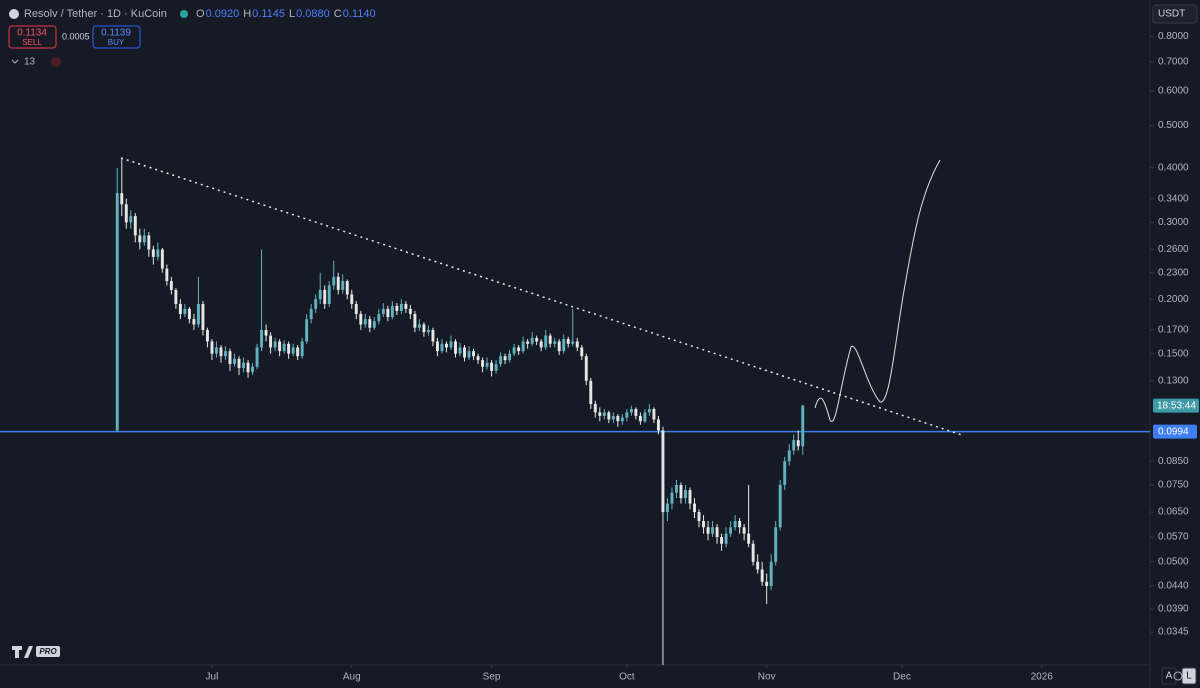 Image resolution: width=1200 pixels, height=688 pixels. I want to click on sell-button, so click(32, 37).